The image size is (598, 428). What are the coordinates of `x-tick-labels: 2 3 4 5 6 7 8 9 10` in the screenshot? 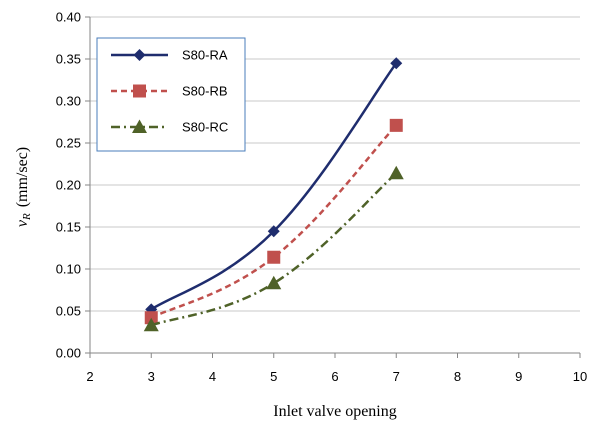 It's located at (336, 376).